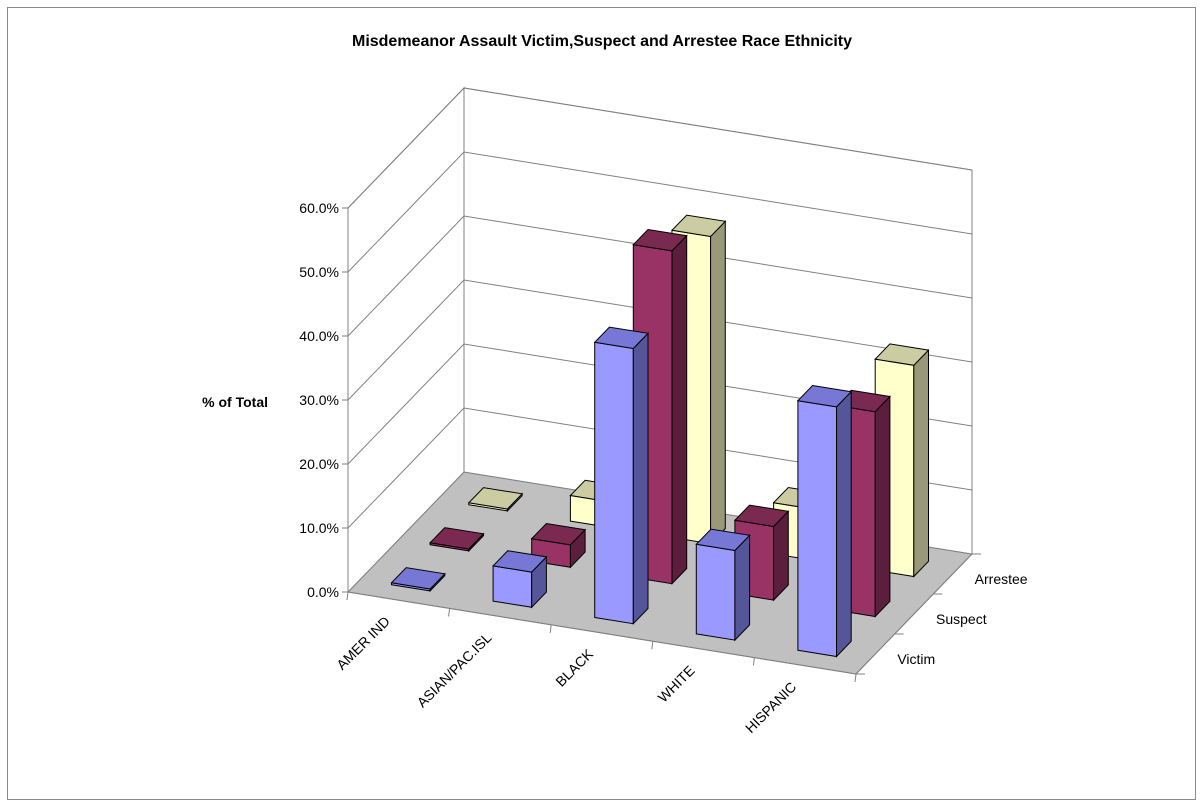  I want to click on x-tick-label: WHITE, so click(676, 683).